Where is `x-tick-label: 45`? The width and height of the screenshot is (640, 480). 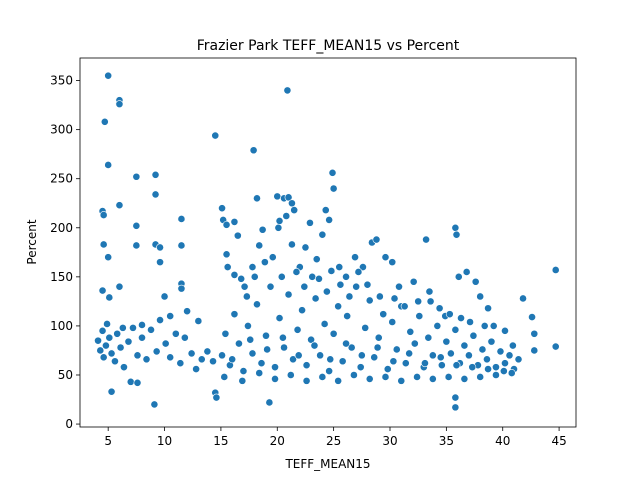
x-tick-label: 45 is located at coordinates (558, 441).